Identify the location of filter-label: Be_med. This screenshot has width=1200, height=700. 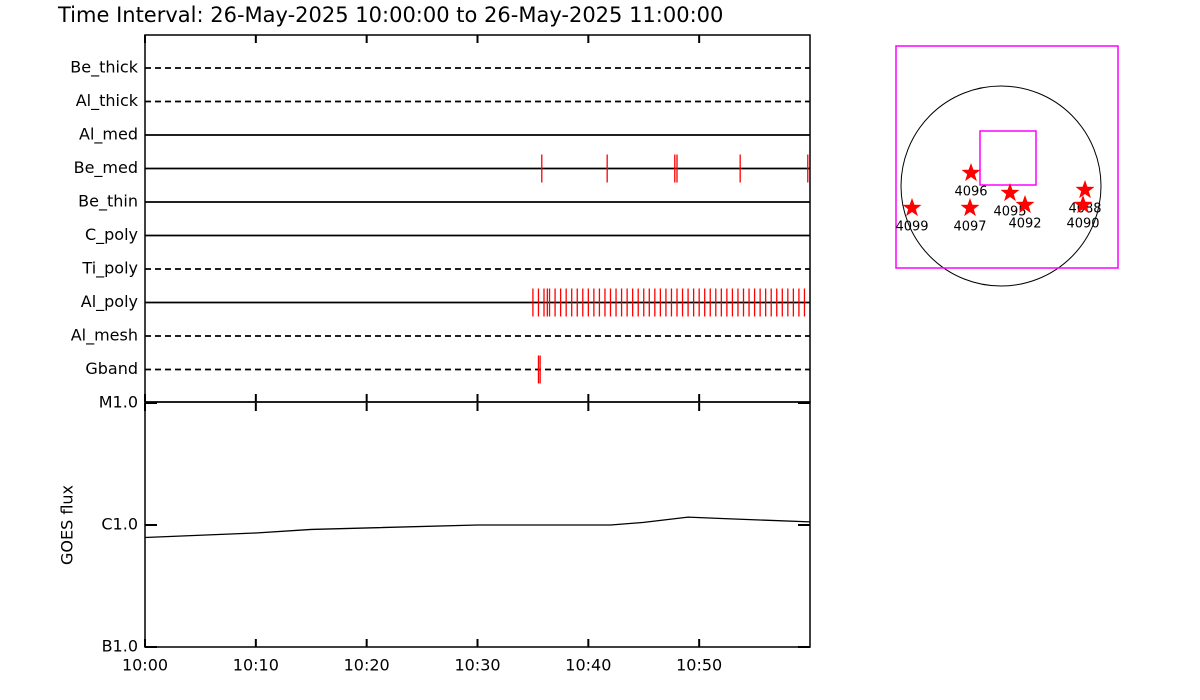
(106, 168).